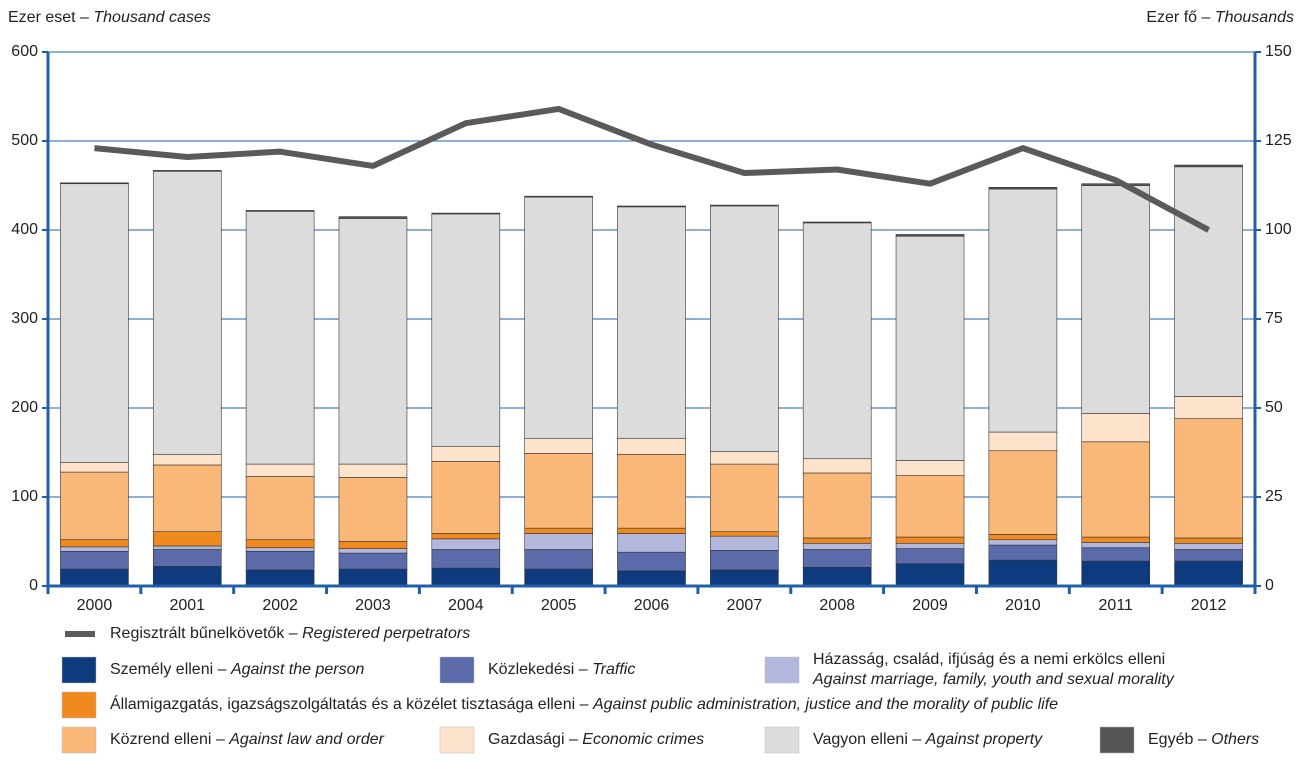 The image size is (1302, 760). I want to click on x-tick-label: 2001, so click(187, 605).